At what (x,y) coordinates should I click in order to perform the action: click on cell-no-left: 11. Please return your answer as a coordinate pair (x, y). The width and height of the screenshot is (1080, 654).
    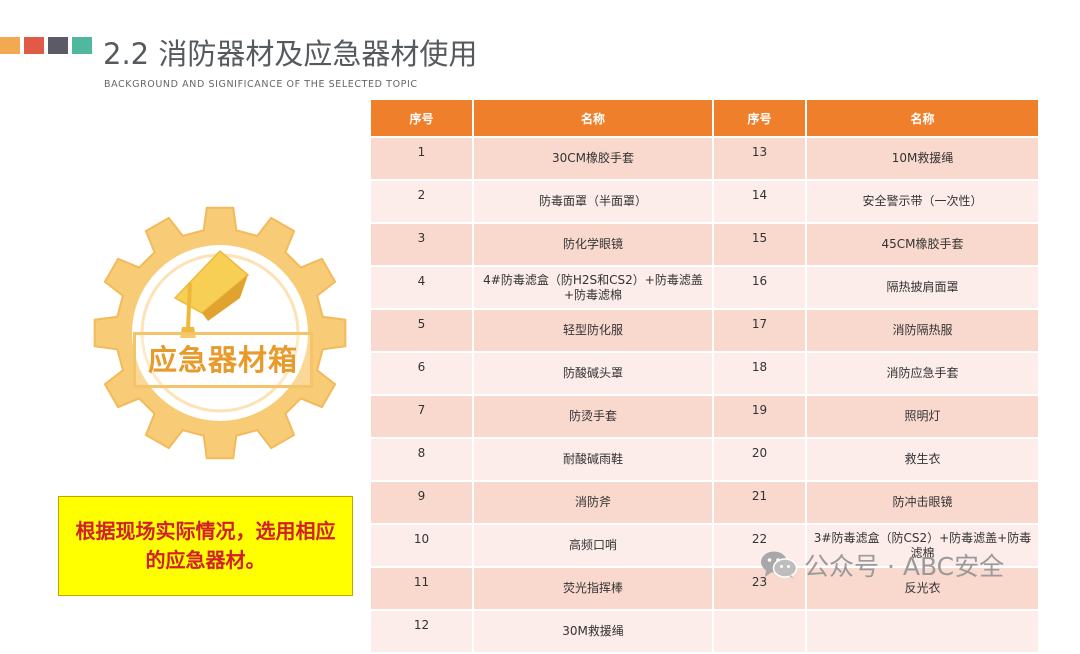
    Looking at the image, I should click on (422, 589).